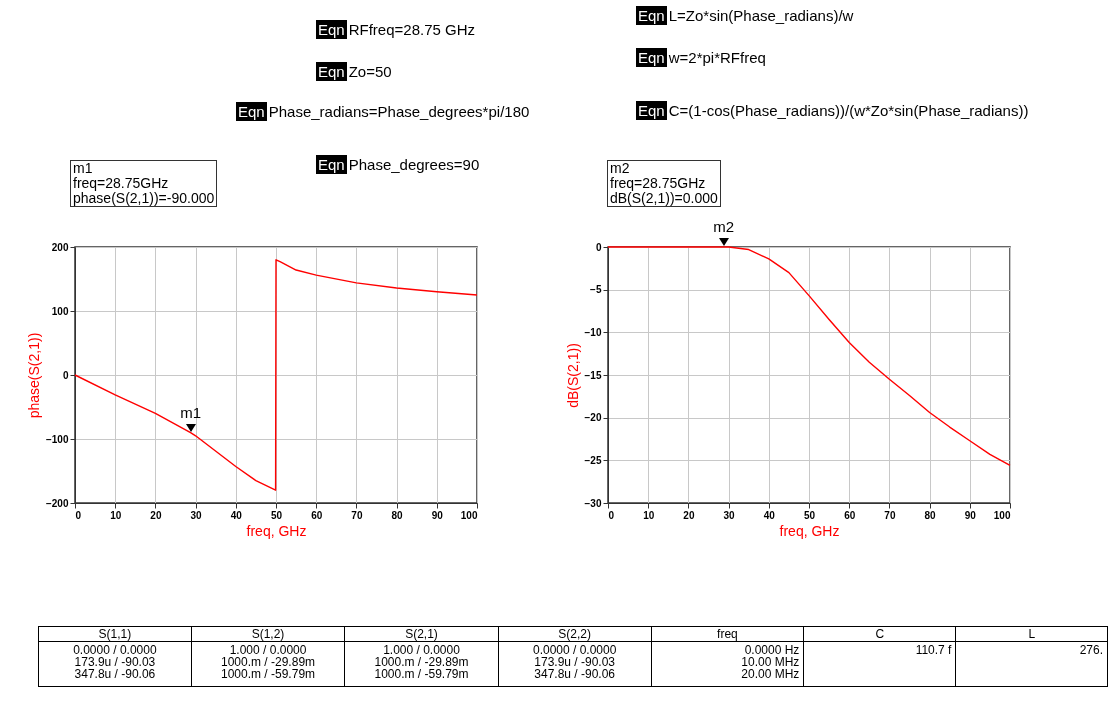  What do you see at coordinates (115, 634) in the screenshot?
I see `category-label: S(1,1)` at bounding box center [115, 634].